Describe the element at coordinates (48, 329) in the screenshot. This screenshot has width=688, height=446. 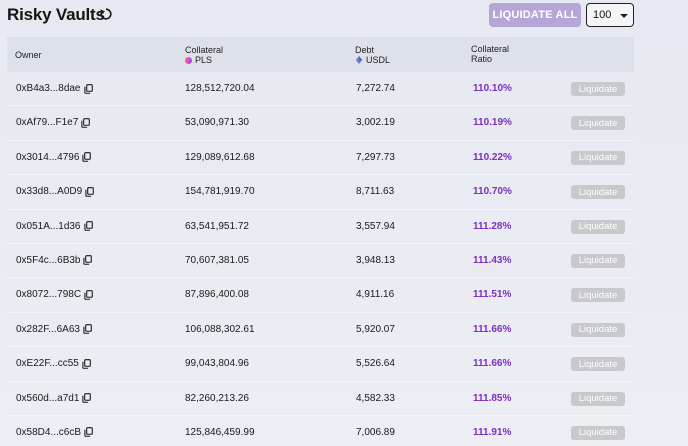
I see `owner-address: 0x282F...6A63` at that location.